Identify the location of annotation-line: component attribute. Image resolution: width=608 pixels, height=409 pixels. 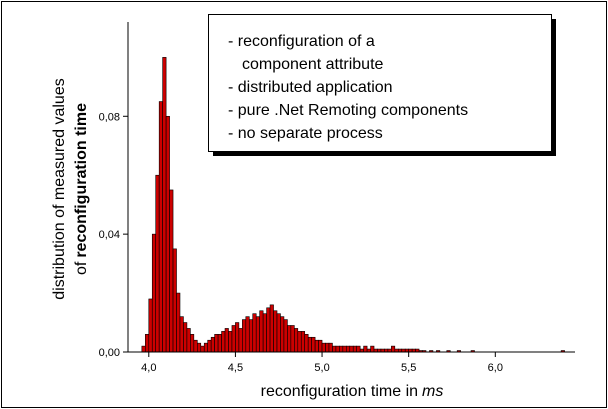
(313, 64).